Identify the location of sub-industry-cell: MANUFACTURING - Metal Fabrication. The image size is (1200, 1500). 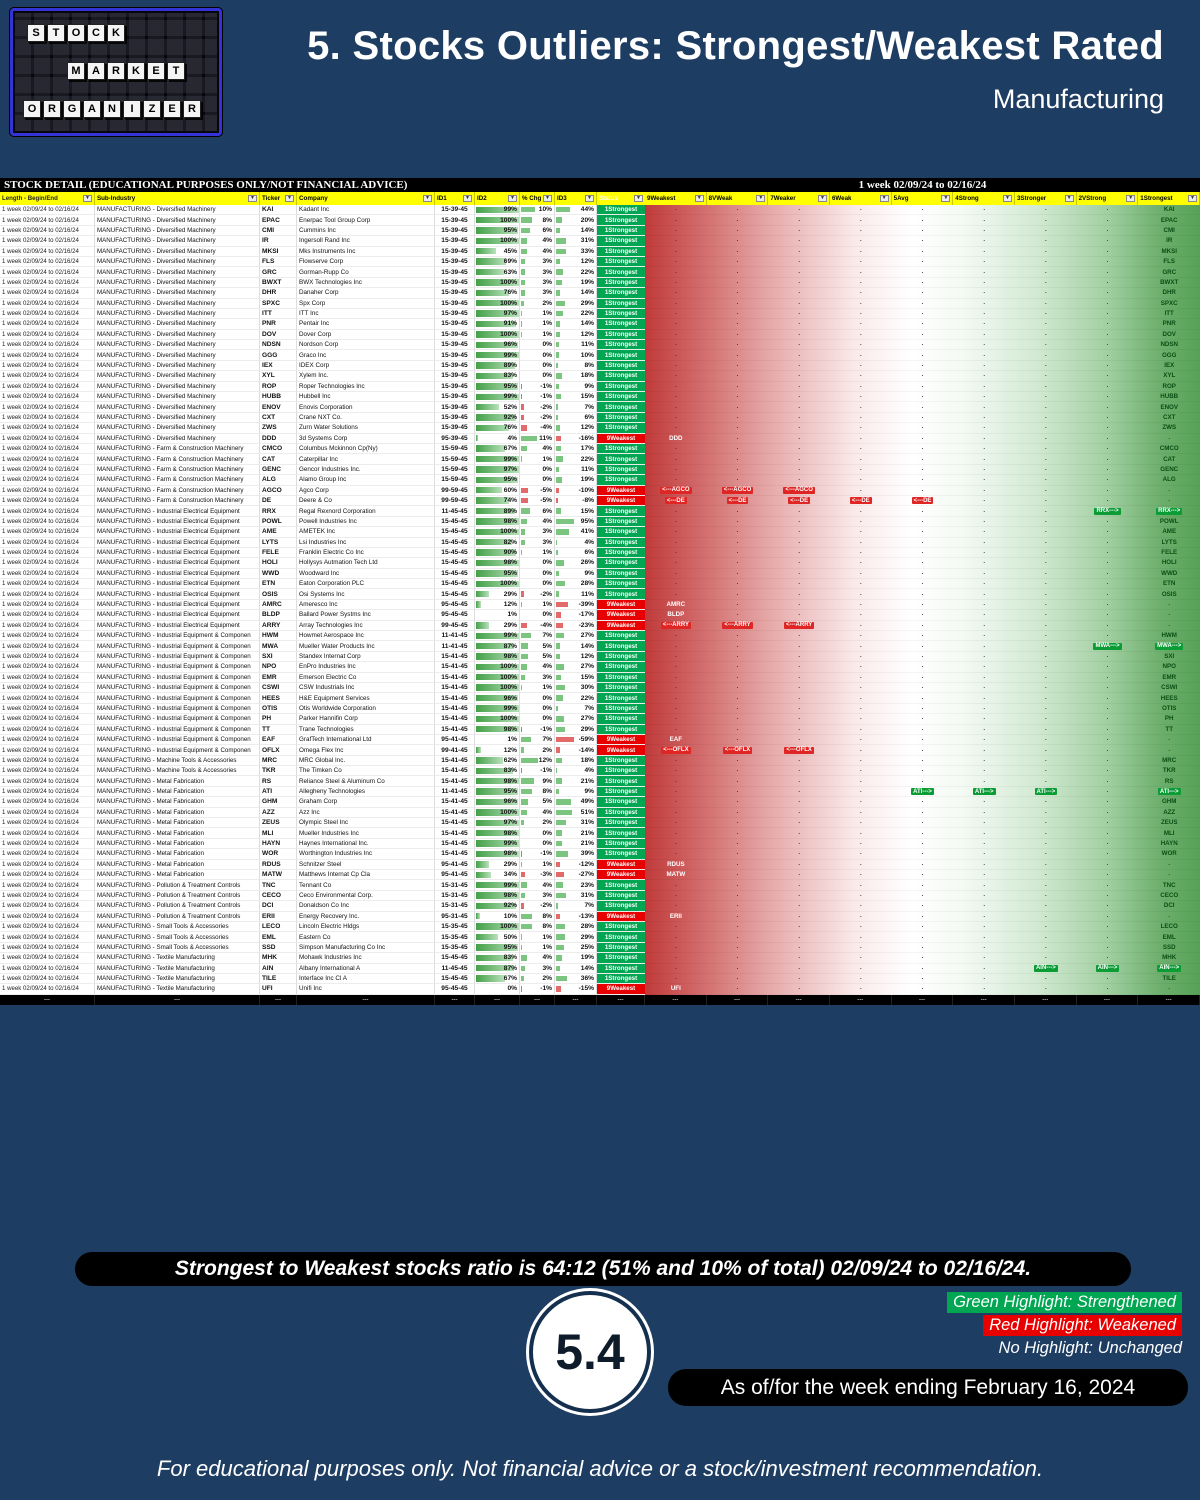
(177, 864).